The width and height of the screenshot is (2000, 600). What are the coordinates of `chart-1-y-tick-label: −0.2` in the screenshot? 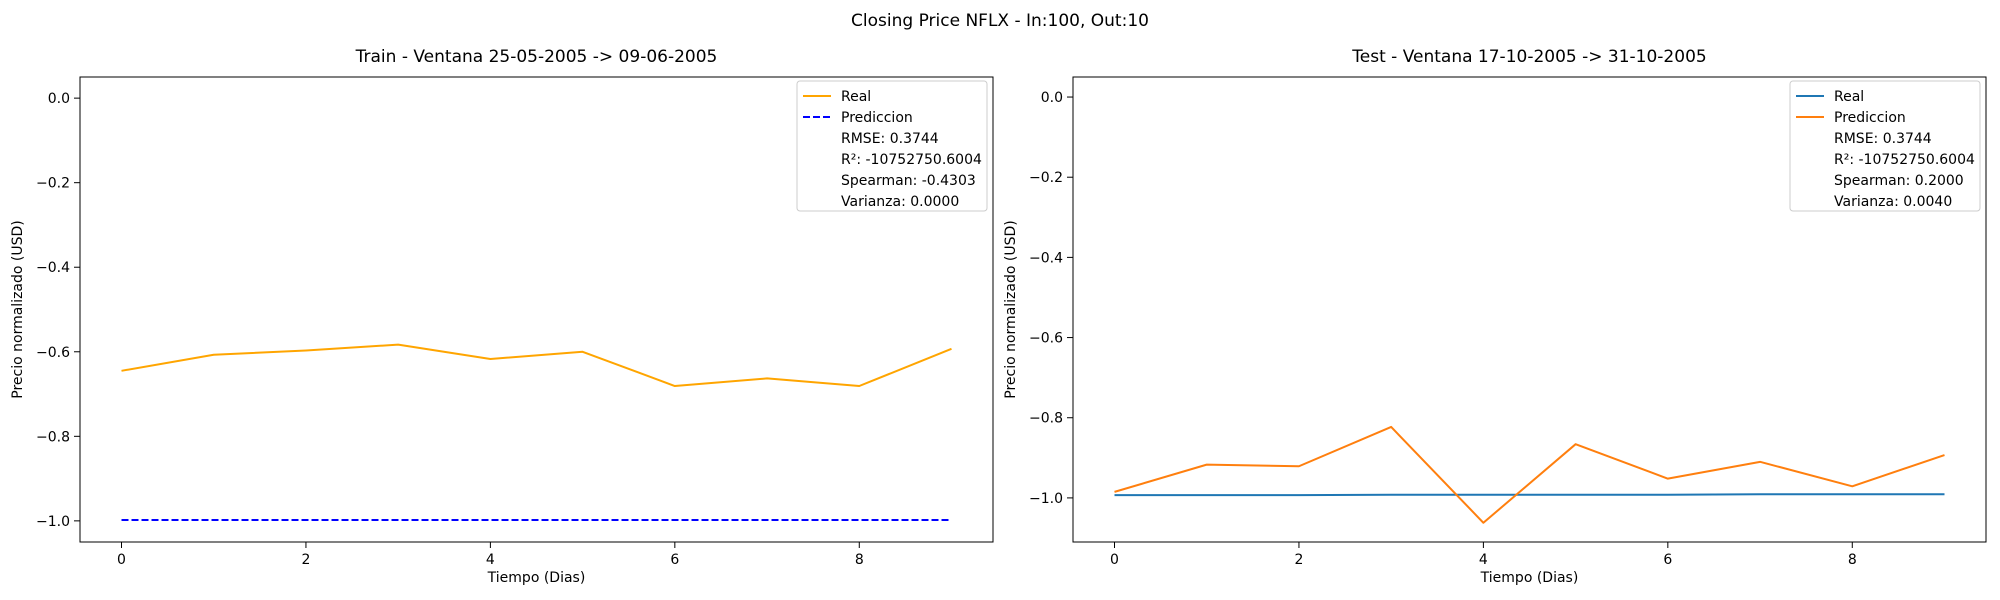 It's located at (1046, 178).